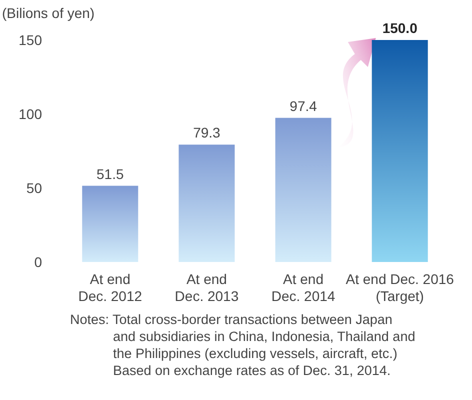 This screenshot has width=472, height=400. I want to click on x-tick-label: At end Dec. 2016 (Target), so click(400, 287).